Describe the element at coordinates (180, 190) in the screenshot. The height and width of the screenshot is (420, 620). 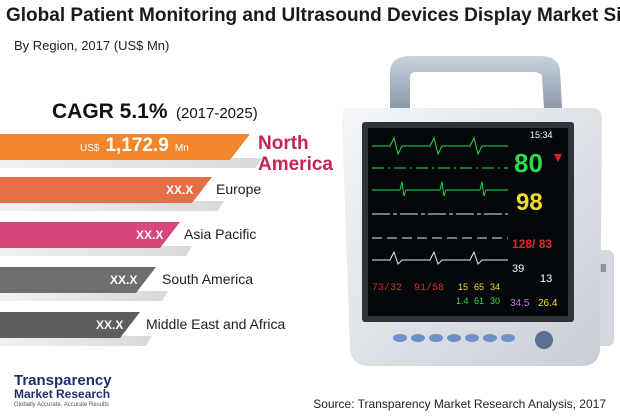
I see `bar-value-europe: XX.X` at that location.